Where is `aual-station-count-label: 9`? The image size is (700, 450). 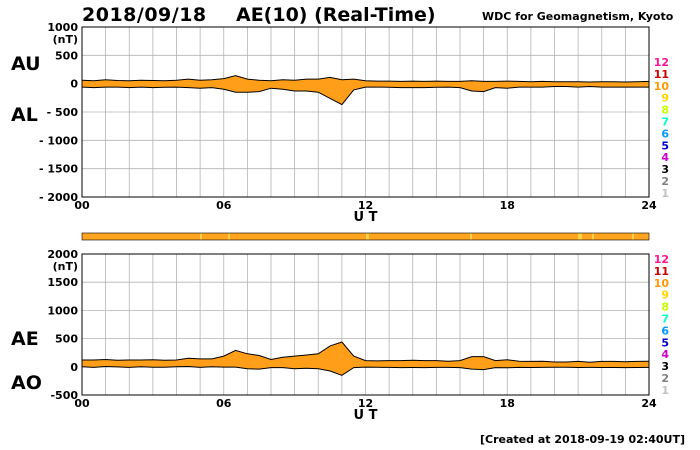
aual-station-count-label: 9 is located at coordinates (665, 98).